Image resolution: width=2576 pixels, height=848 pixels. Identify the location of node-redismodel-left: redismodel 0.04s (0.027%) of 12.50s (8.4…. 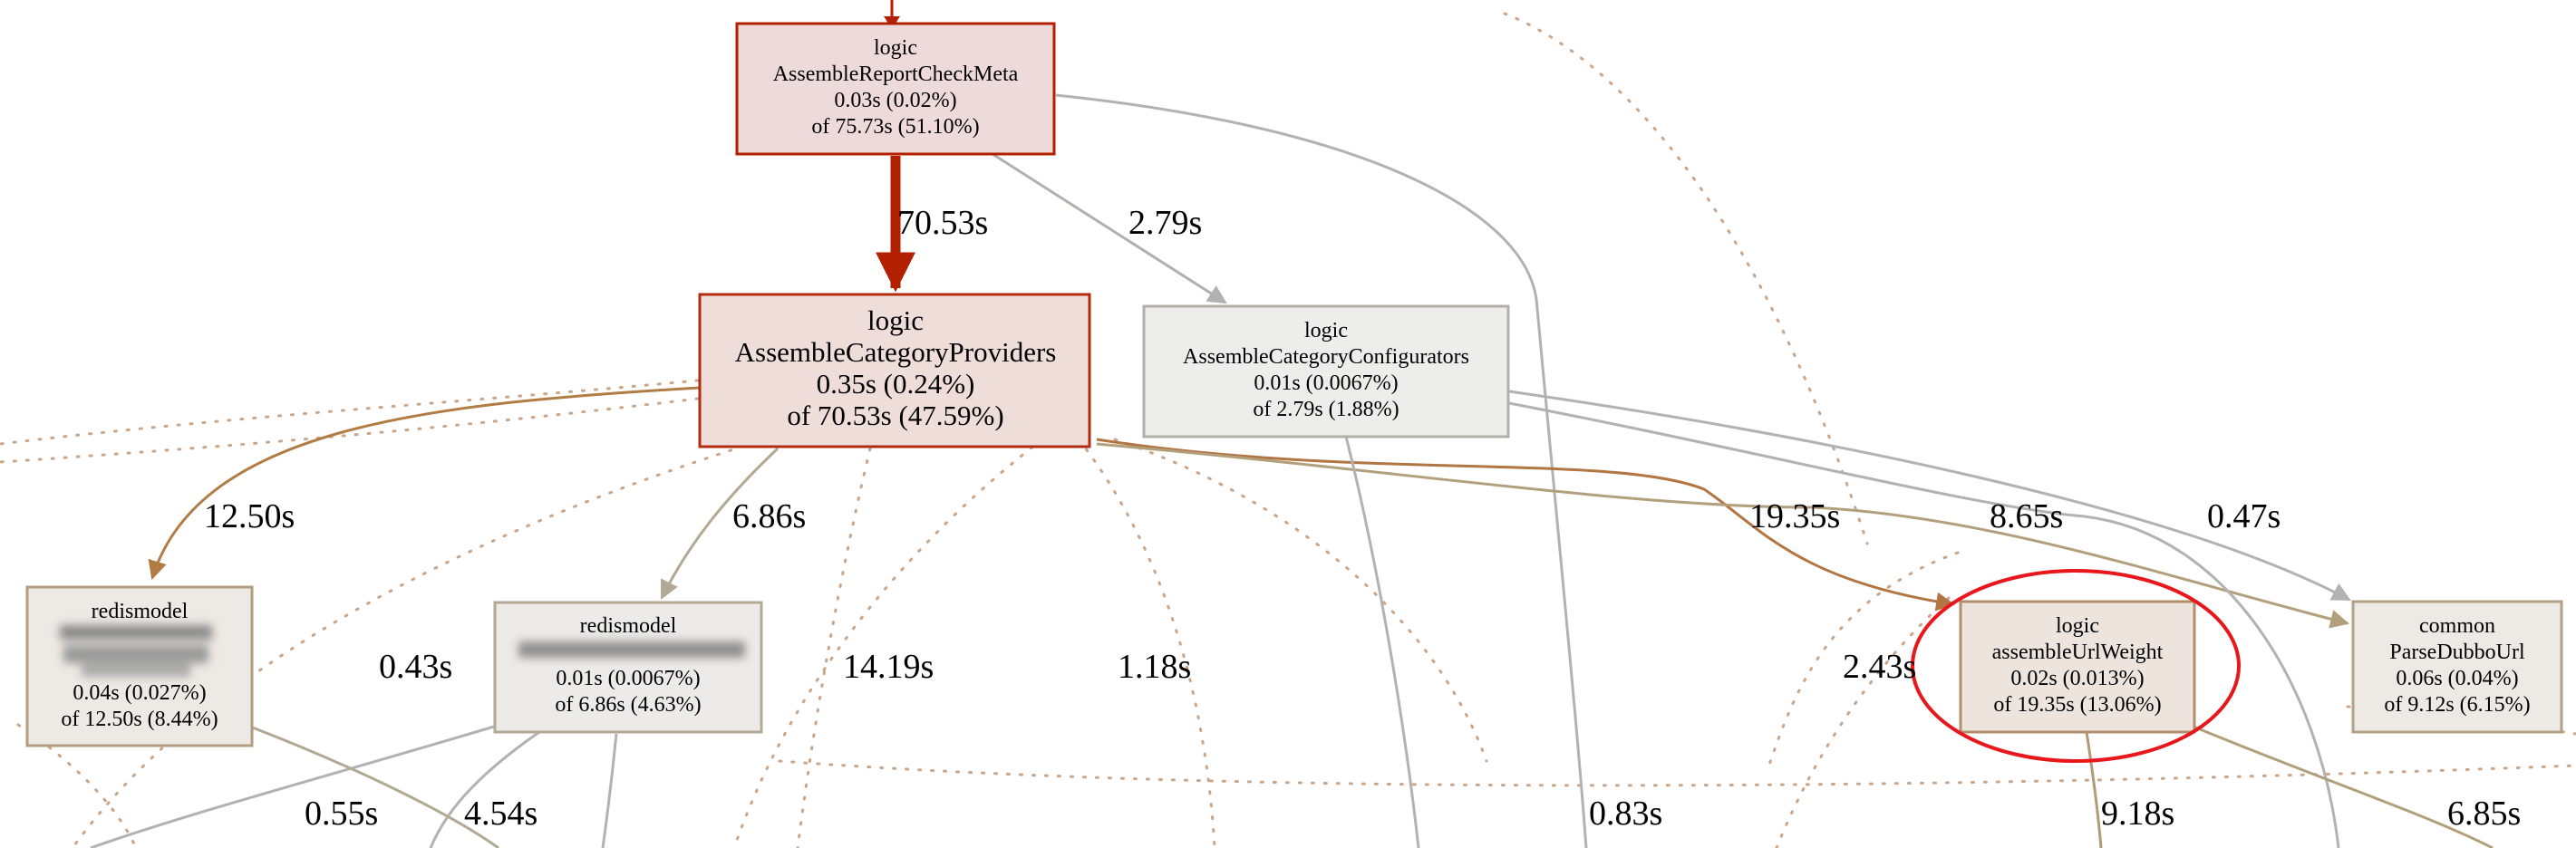
(139, 666).